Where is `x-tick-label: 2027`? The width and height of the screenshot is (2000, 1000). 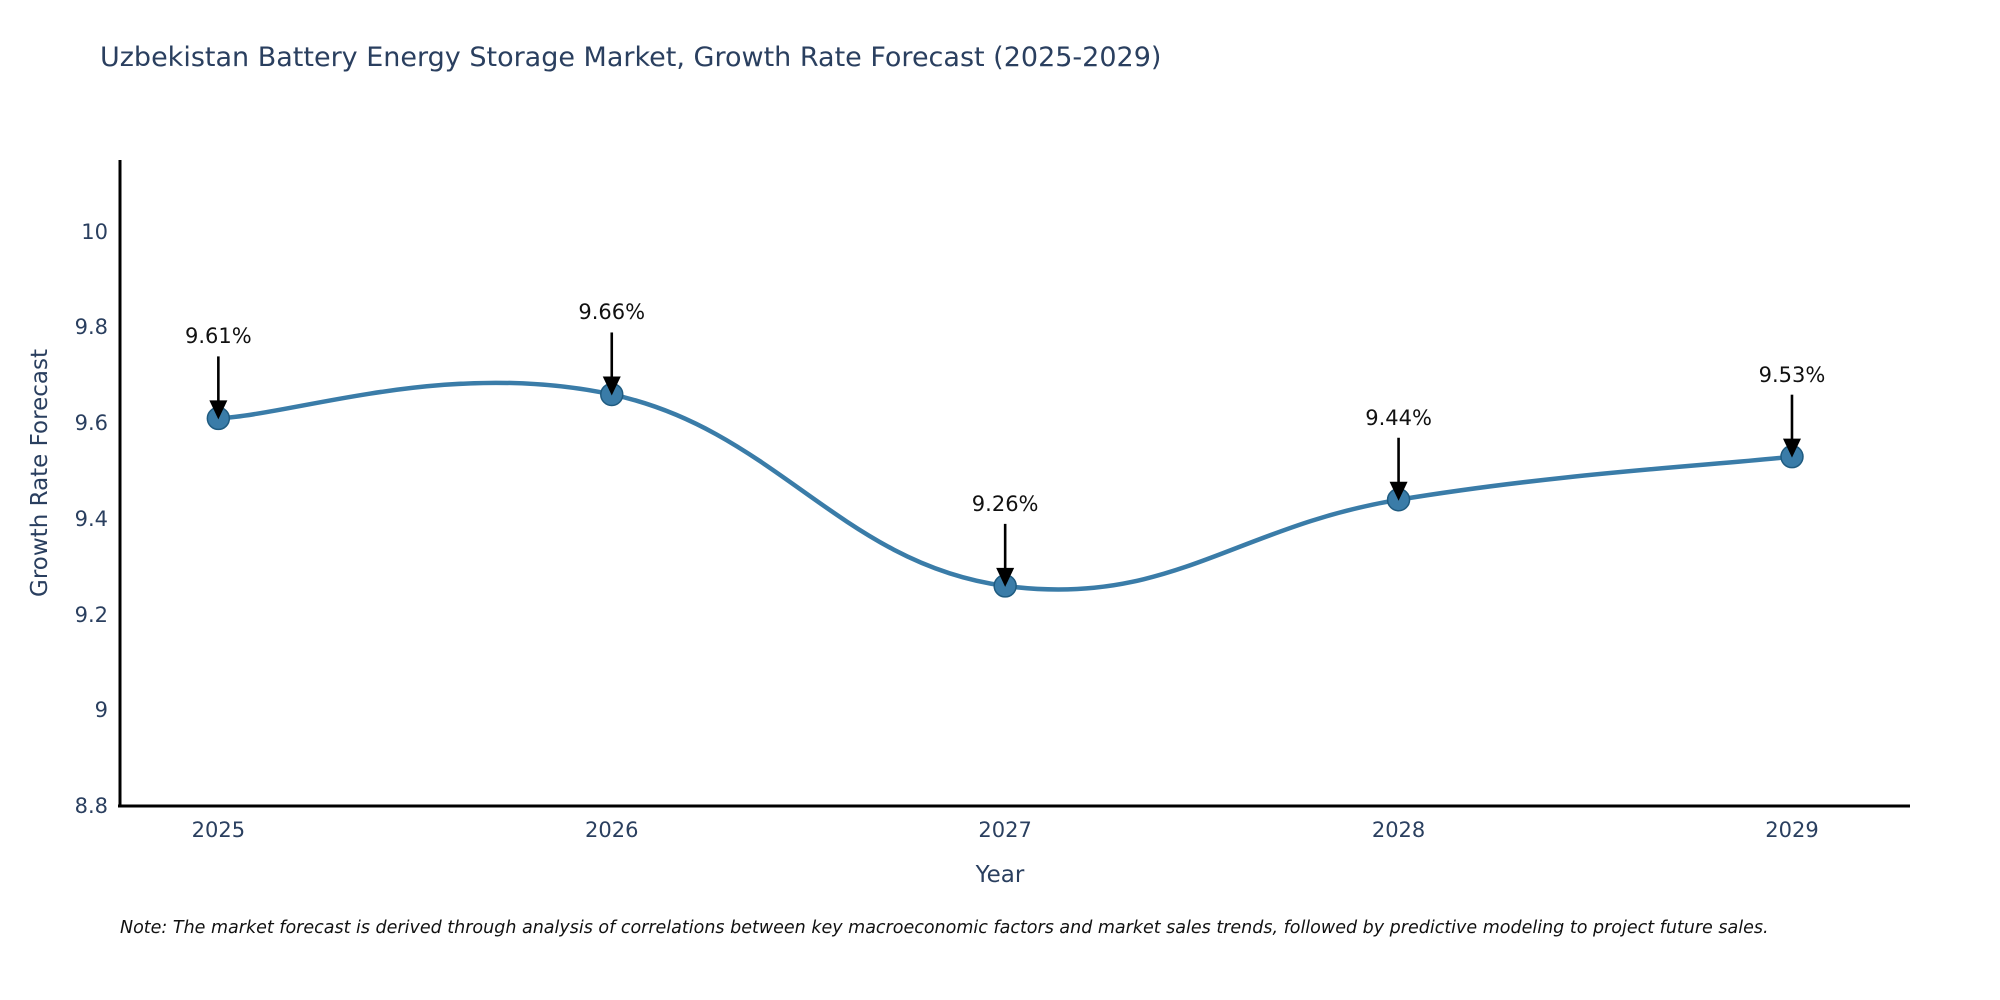
x-tick-label: 2027 is located at coordinates (1005, 830).